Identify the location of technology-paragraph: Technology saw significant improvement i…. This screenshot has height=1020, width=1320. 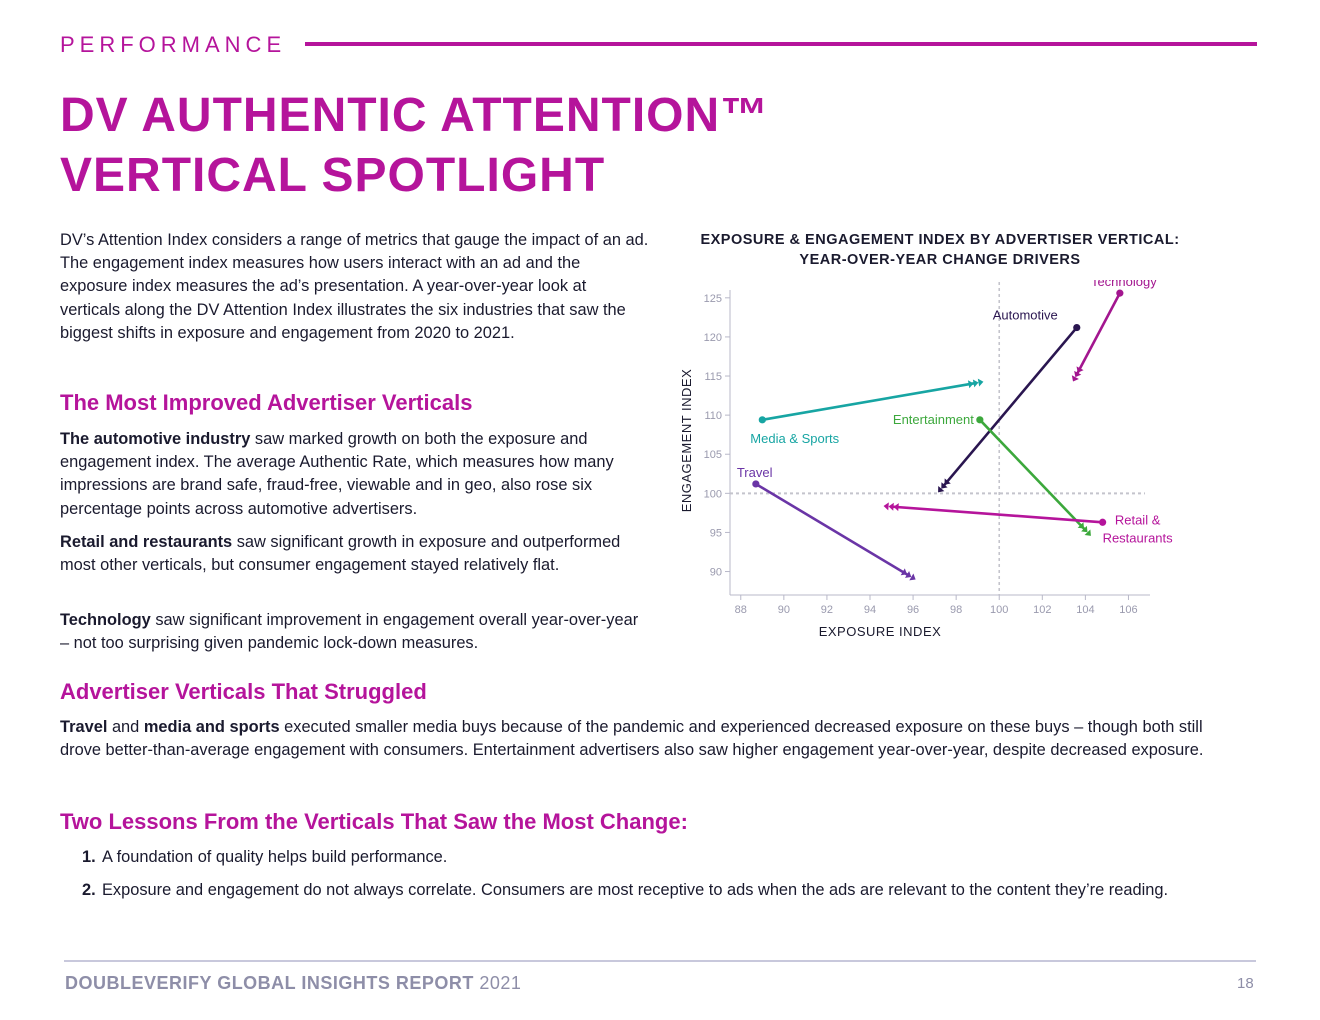
(355, 632).